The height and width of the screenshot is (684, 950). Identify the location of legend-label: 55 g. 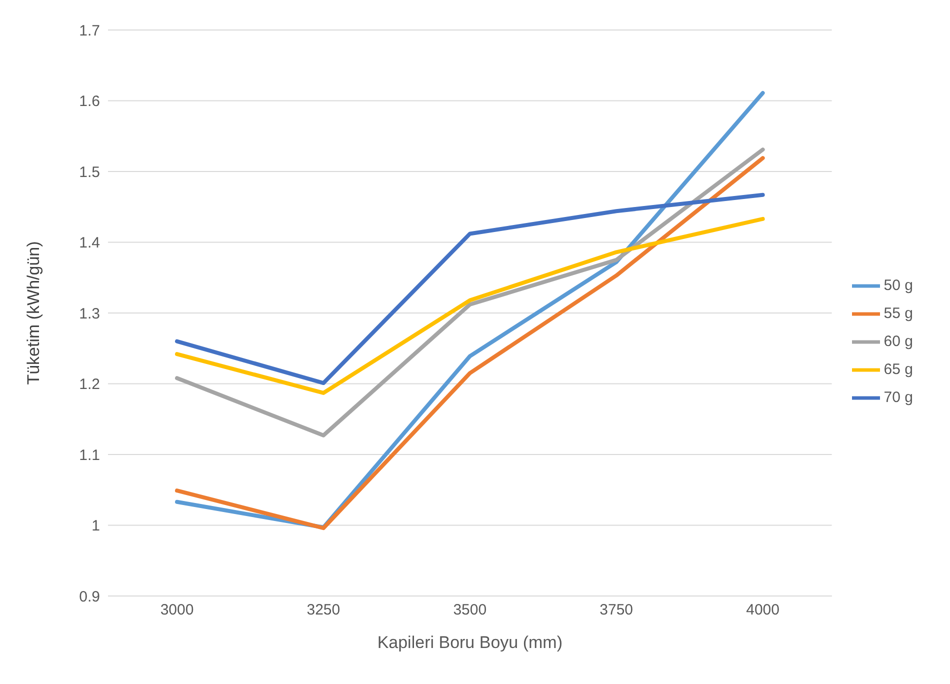
(898, 313).